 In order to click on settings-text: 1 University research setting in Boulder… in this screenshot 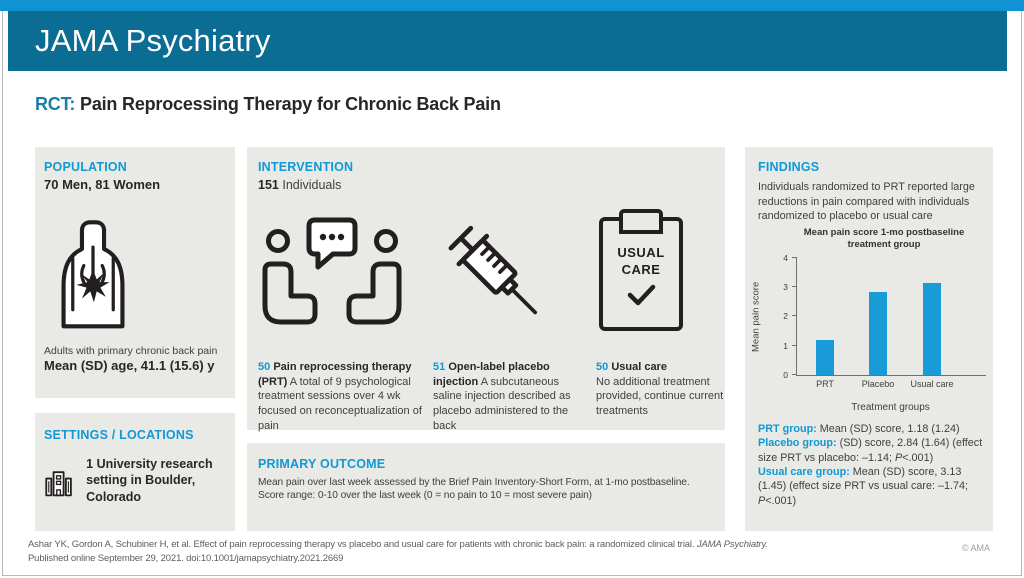, I will do `click(149, 480)`.